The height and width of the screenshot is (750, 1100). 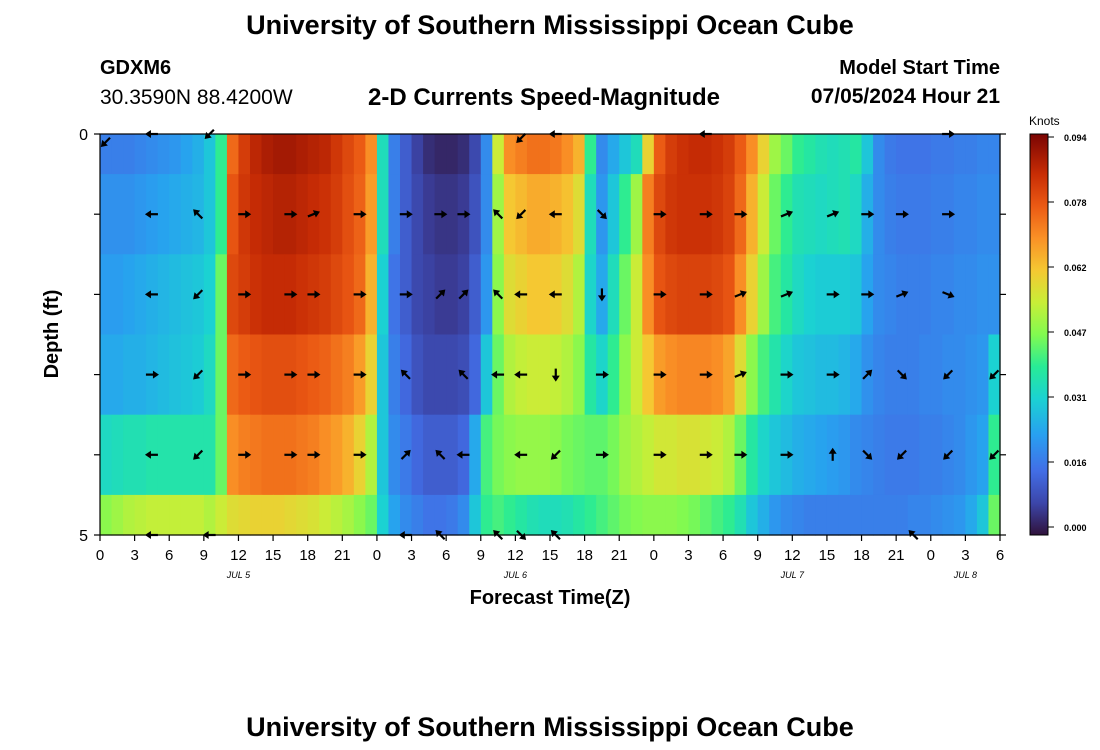 I want to click on colorbar-tick-label: 0.031, so click(x=1075, y=398).